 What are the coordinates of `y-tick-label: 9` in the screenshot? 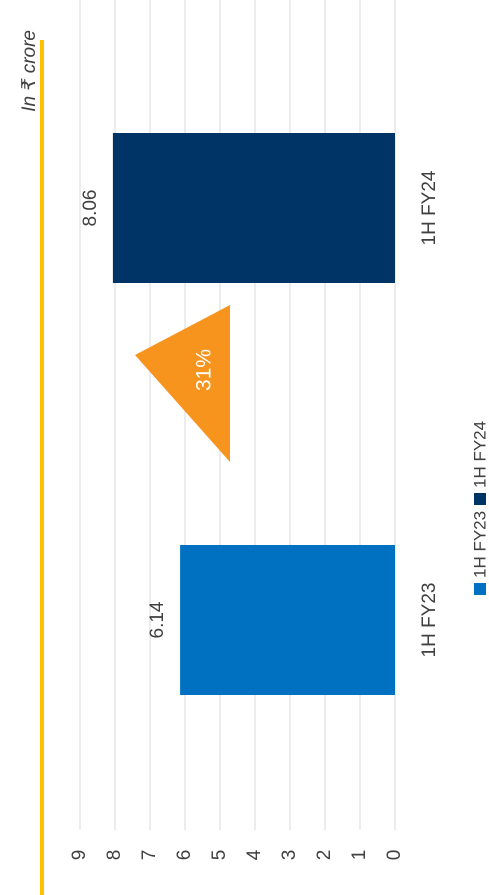 It's located at (79, 855).